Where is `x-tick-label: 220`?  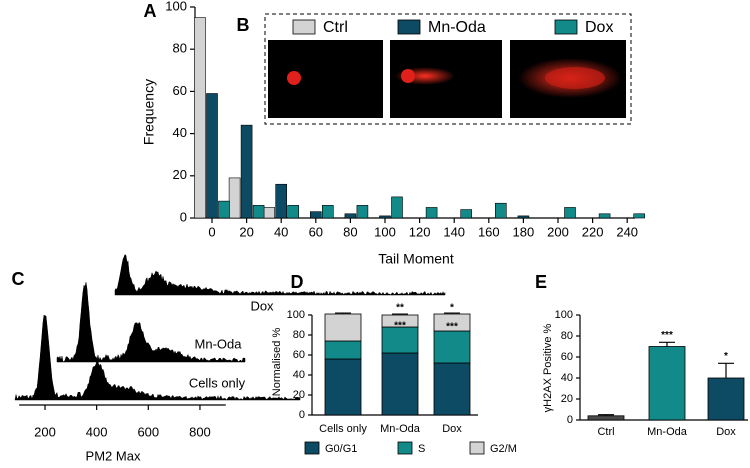
x-tick-label: 220 is located at coordinates (593, 231).